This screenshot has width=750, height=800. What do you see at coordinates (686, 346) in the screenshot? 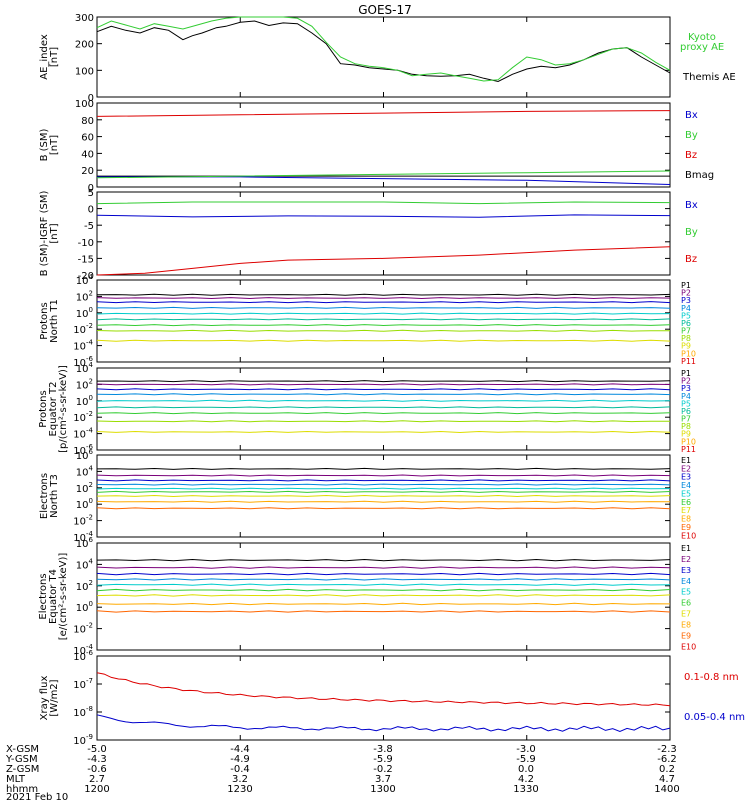
I see `pt1-channel-label: P9` at bounding box center [686, 346].